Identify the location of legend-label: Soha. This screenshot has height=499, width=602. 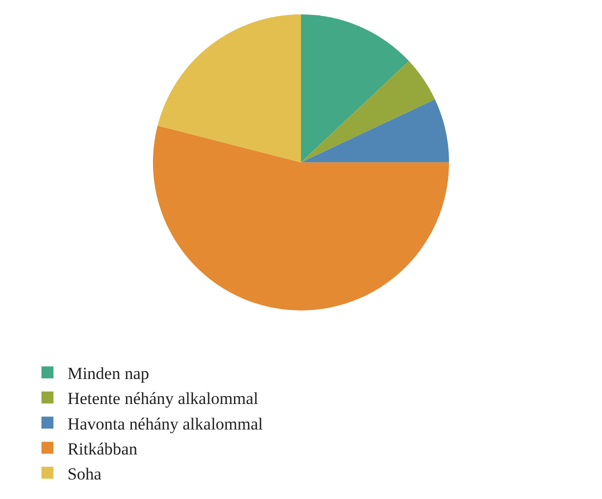
(84, 474).